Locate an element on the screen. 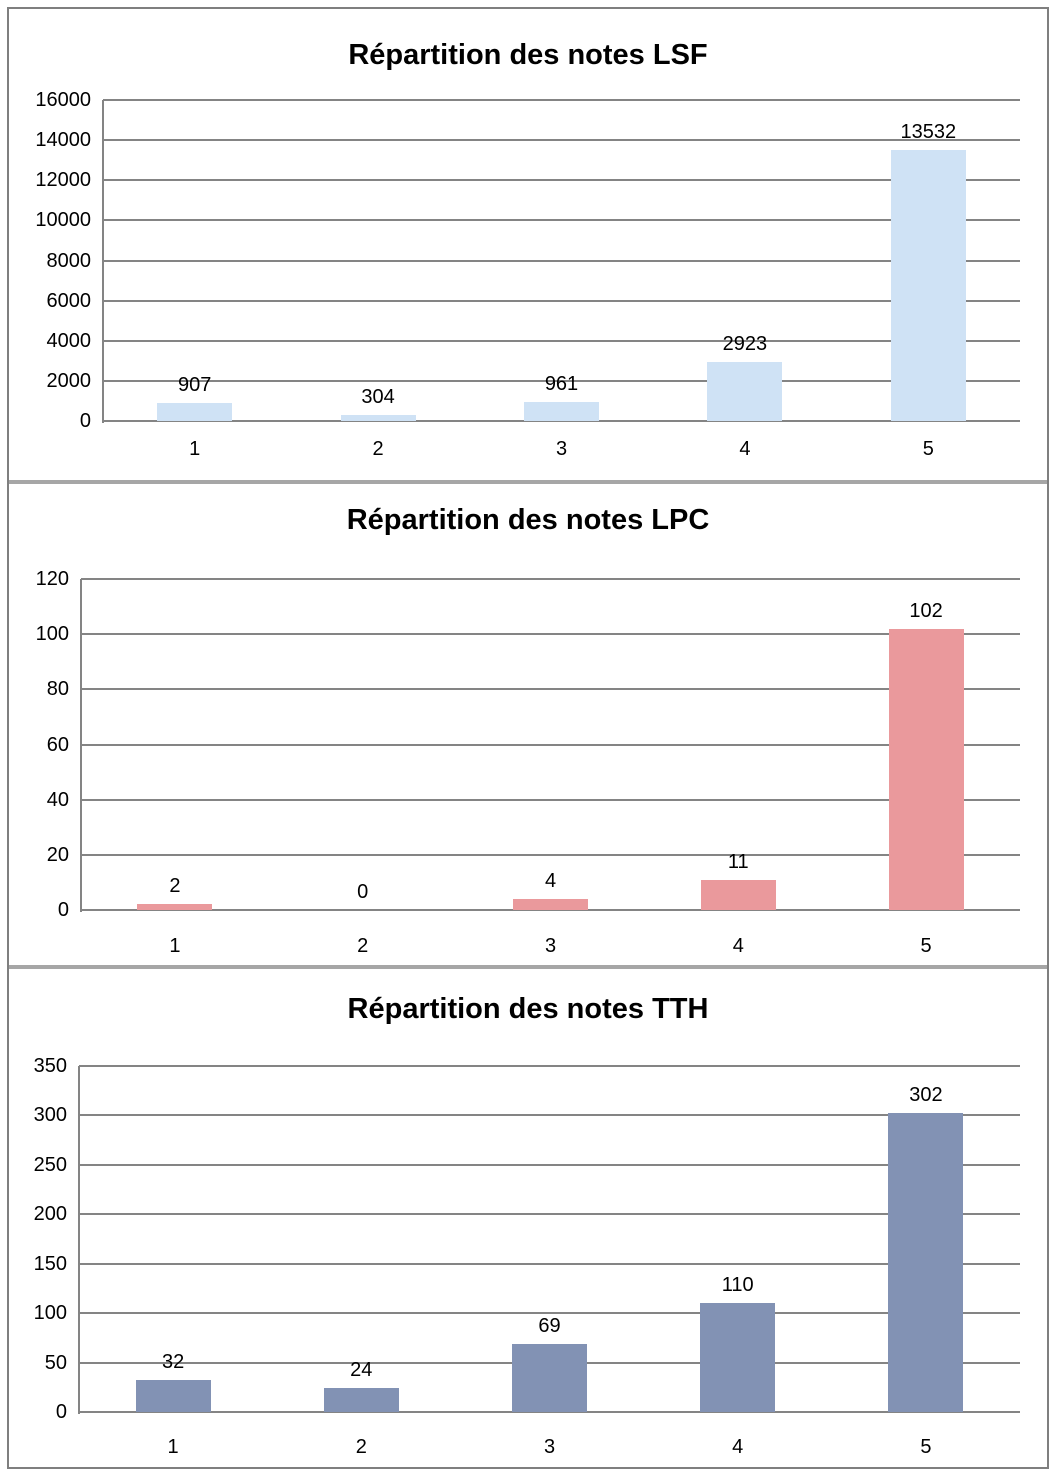  chart-title-tth: Répartition des notes TTH is located at coordinates (528, 1009).